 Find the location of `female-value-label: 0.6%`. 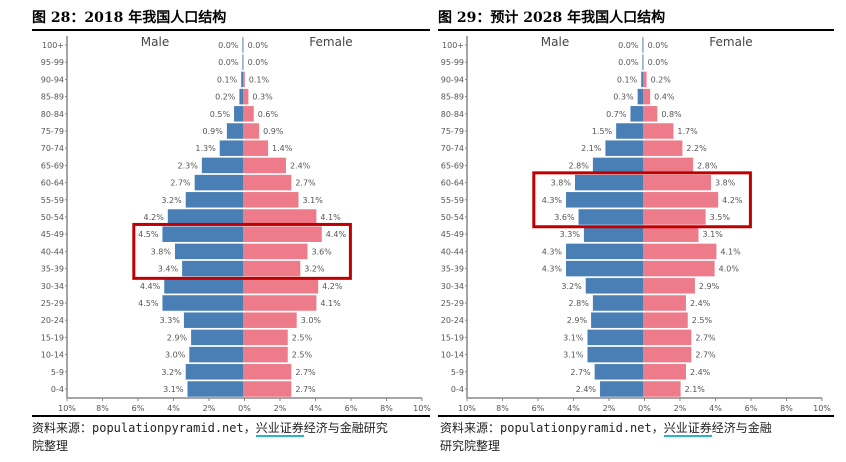

female-value-label: 0.6% is located at coordinates (268, 114).